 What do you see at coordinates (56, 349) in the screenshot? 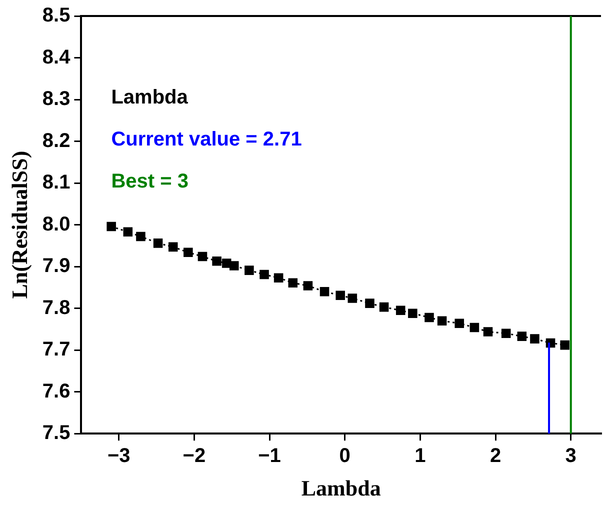
I see `y-tick-label: 7.7` at bounding box center [56, 349].